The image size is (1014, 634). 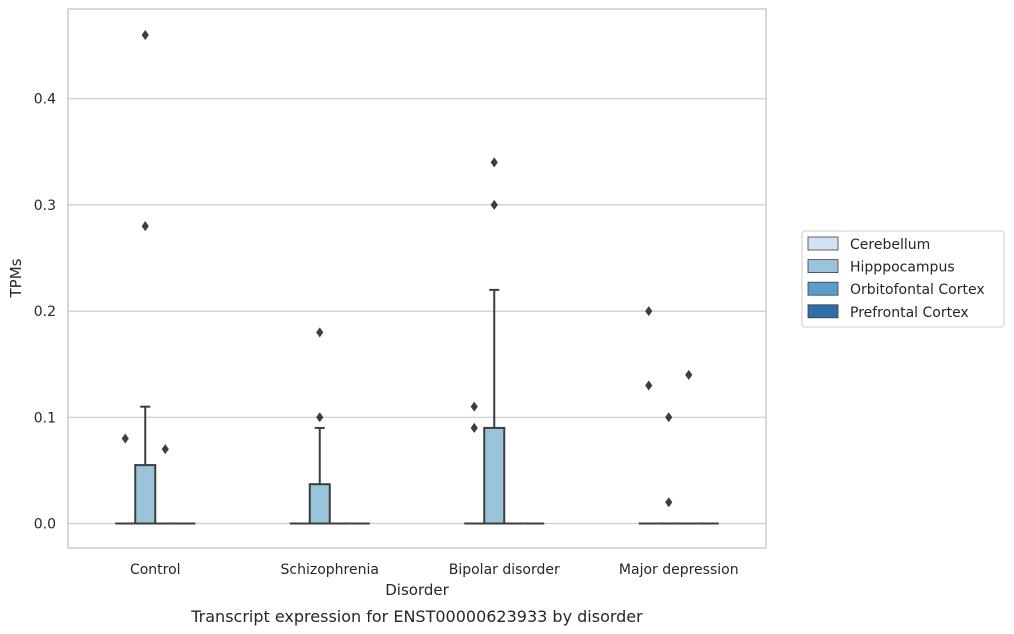 I want to click on legend-label: Hipppocampus, so click(x=902, y=268).